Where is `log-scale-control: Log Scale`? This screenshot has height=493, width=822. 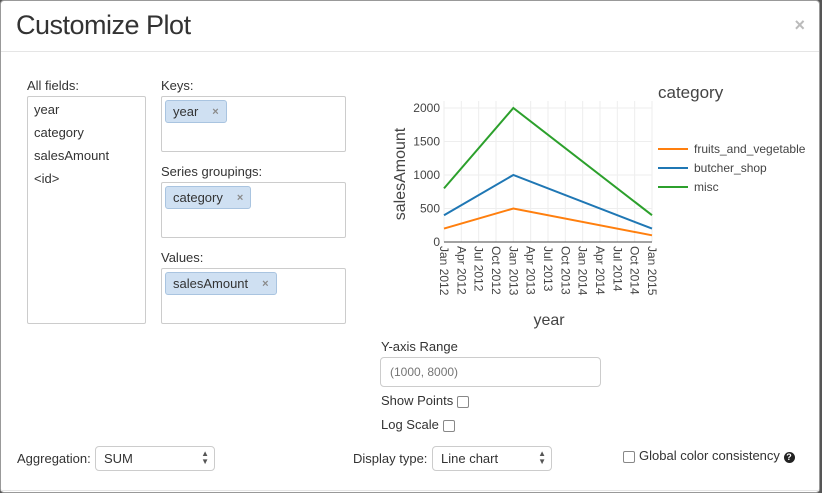 log-scale-control: Log Scale is located at coordinates (418, 424).